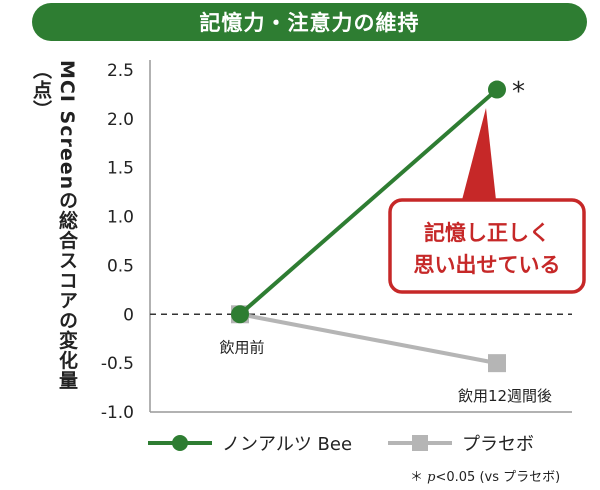 This screenshot has width=600, height=490. What do you see at coordinates (120, 266) in the screenshot?
I see `y-tick-label: 0.5` at bounding box center [120, 266].